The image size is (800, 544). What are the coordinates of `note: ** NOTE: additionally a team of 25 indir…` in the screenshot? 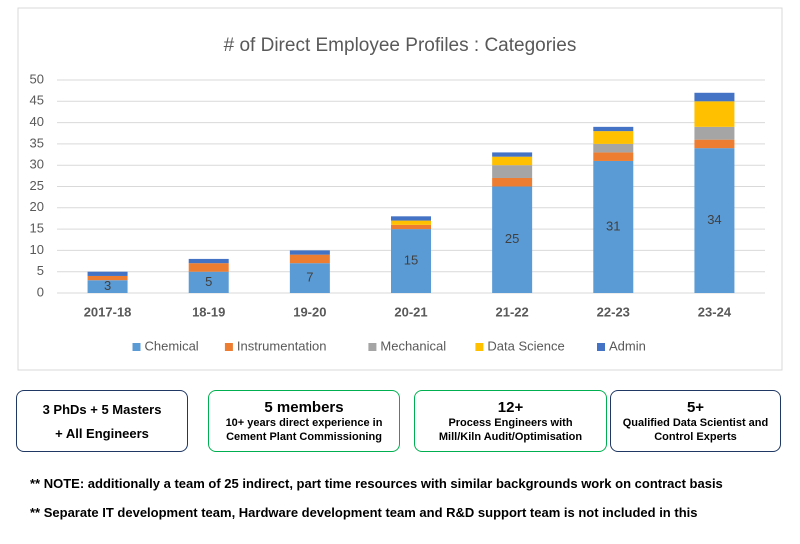 It's located at (376, 483).